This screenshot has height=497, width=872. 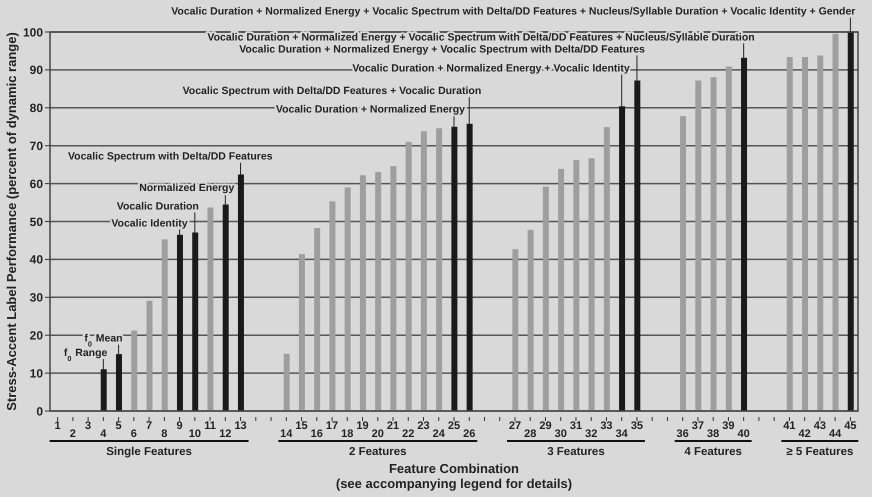 I want to click on x-tick-label: 22, so click(x=408, y=434).